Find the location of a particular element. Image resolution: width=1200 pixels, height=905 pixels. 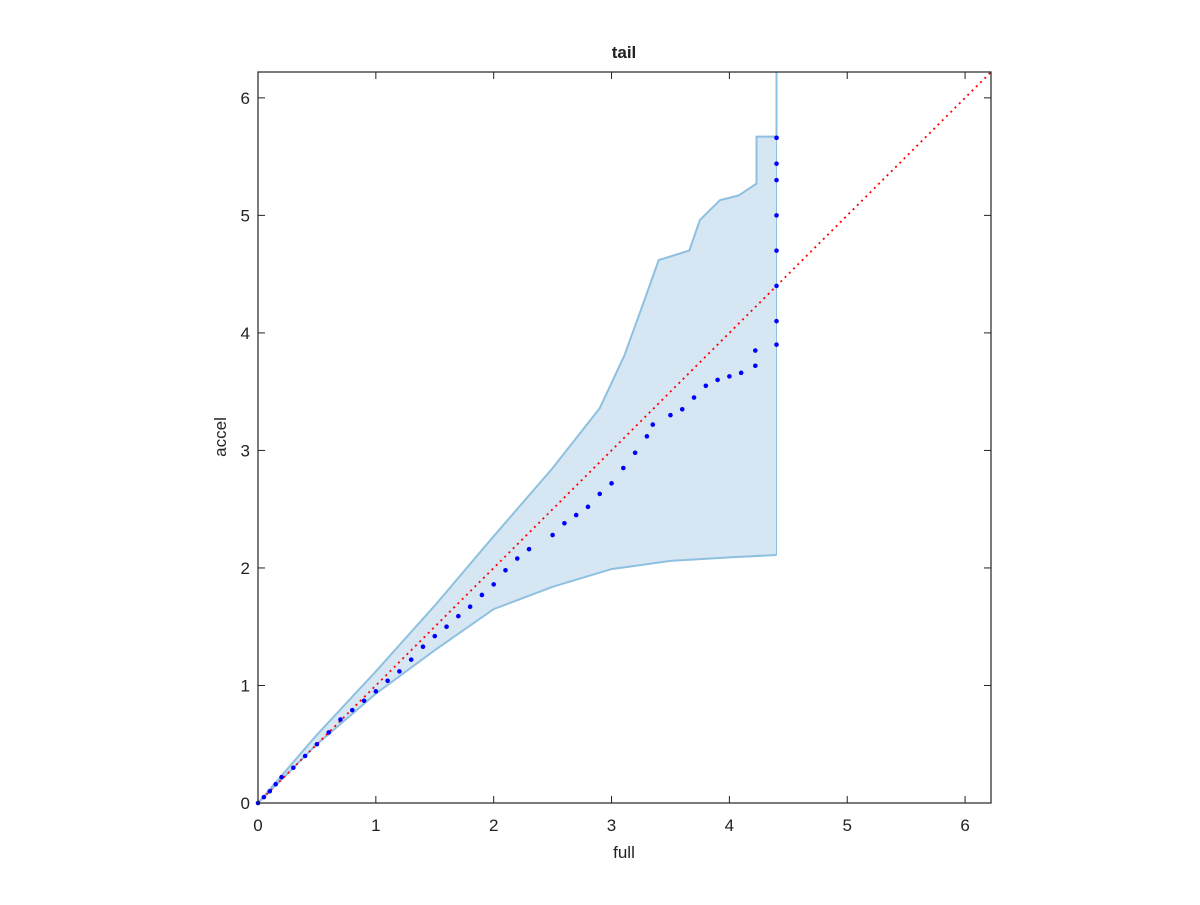

y-tick-label: 1 is located at coordinates (245, 685).